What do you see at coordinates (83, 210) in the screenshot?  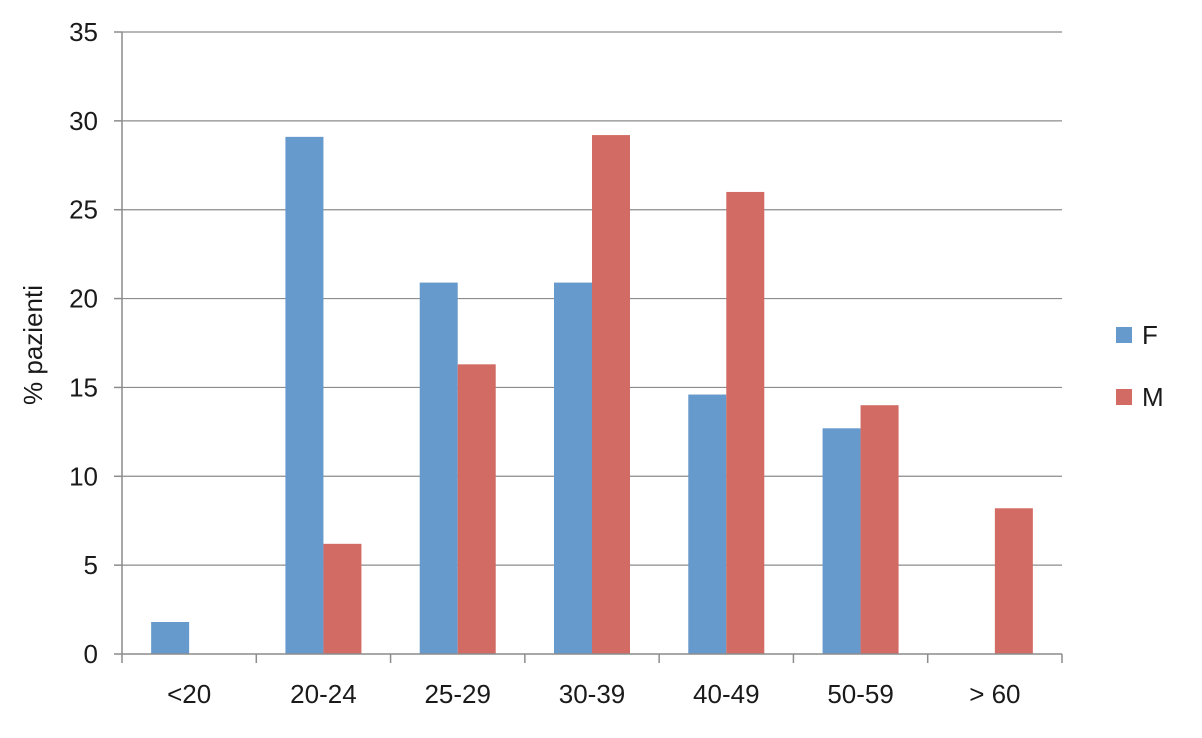 I see `y-tick-label: 25` at bounding box center [83, 210].